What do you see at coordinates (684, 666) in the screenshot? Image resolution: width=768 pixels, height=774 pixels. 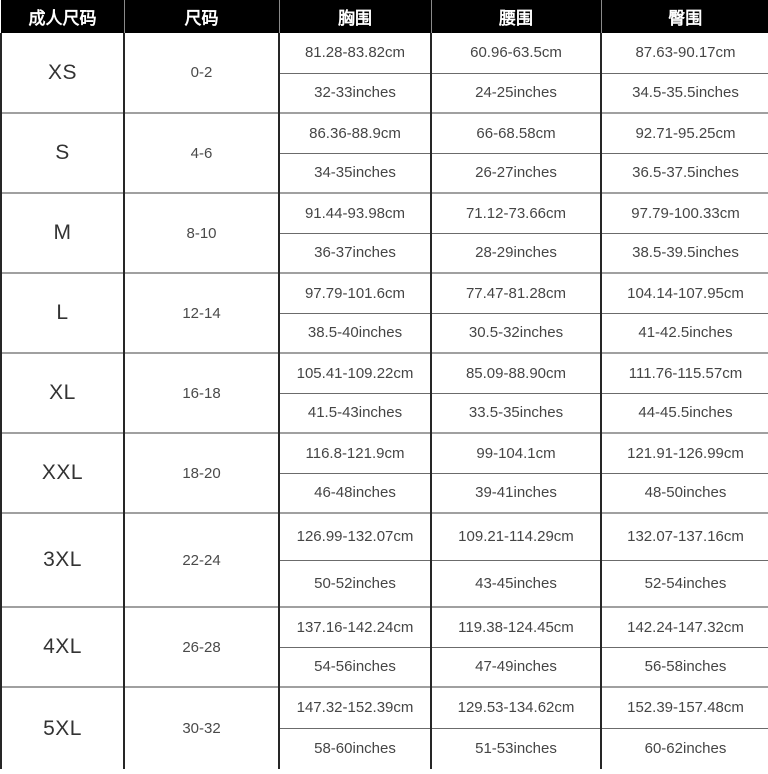 I see `hip-inches-cell: 56-58inches` at bounding box center [684, 666].